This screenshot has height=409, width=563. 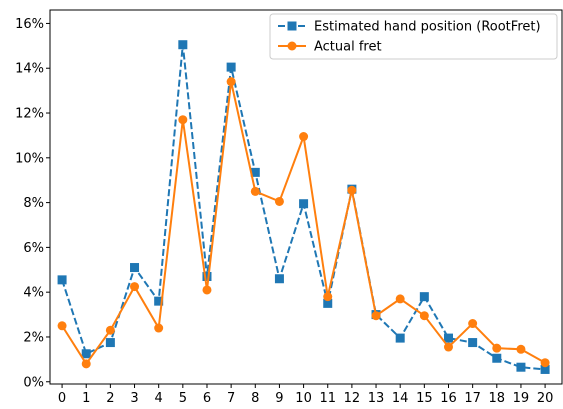 I want to click on x-tick-label: 9, so click(x=279, y=398).